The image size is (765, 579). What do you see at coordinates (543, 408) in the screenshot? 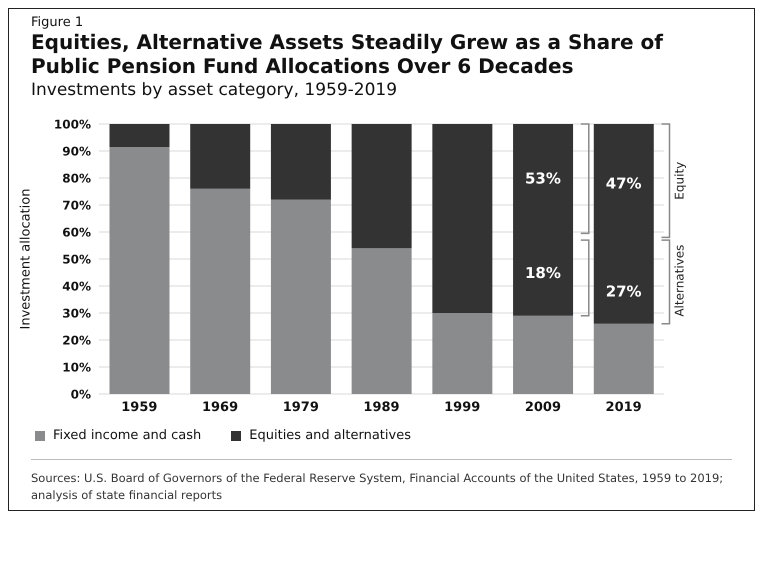
I see `x-tick-label: 2009` at bounding box center [543, 408].